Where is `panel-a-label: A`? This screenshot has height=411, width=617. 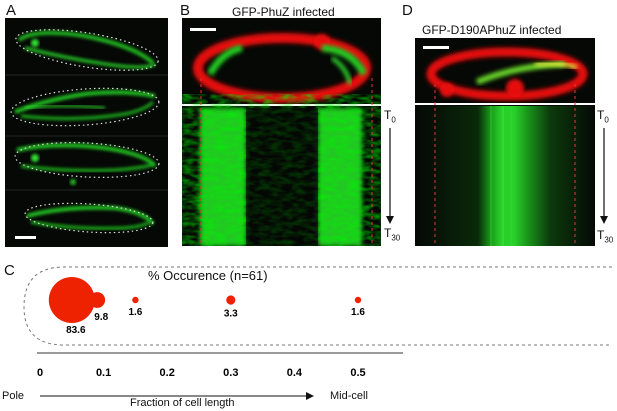
panel-a-label: A is located at coordinates (11, 10).